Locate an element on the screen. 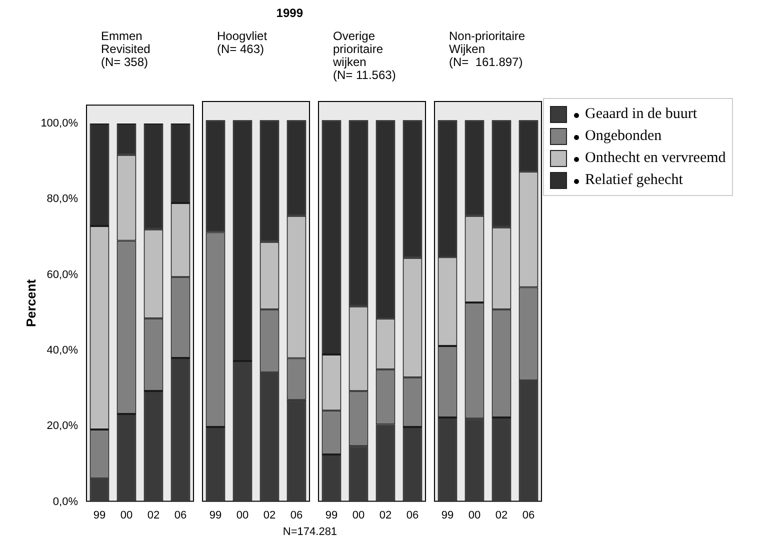 The height and width of the screenshot is (545, 773). legend-label: Ongebonden is located at coordinates (623, 136).